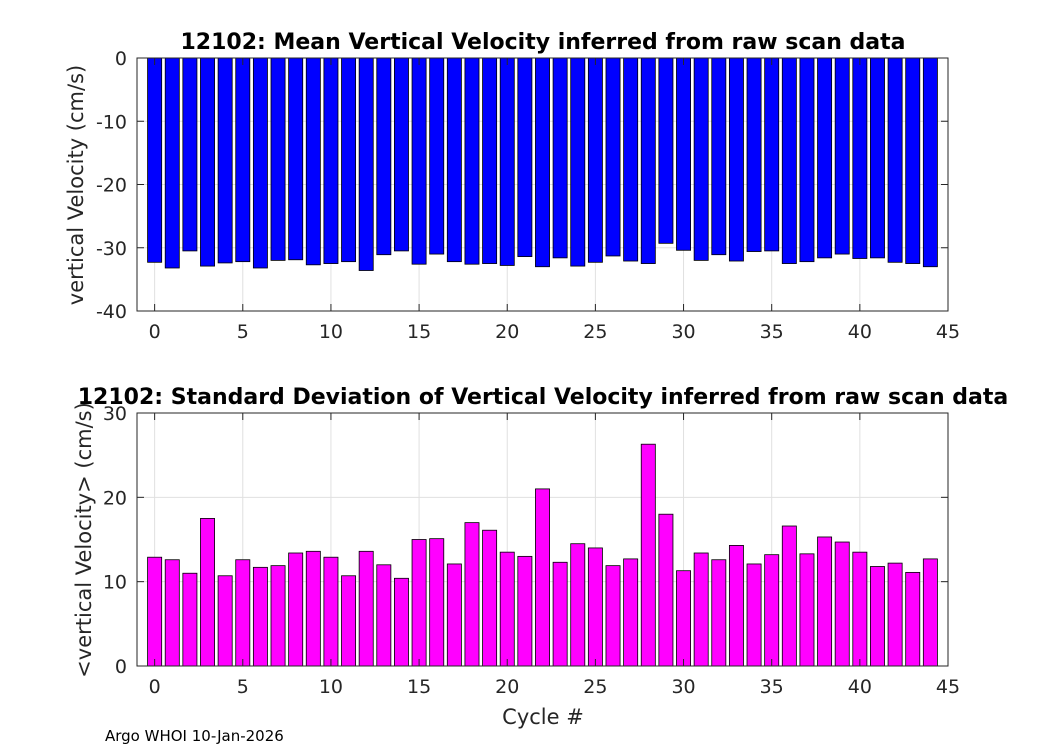  I want to click on std-velocity-xtick-label: 5, so click(243, 687).